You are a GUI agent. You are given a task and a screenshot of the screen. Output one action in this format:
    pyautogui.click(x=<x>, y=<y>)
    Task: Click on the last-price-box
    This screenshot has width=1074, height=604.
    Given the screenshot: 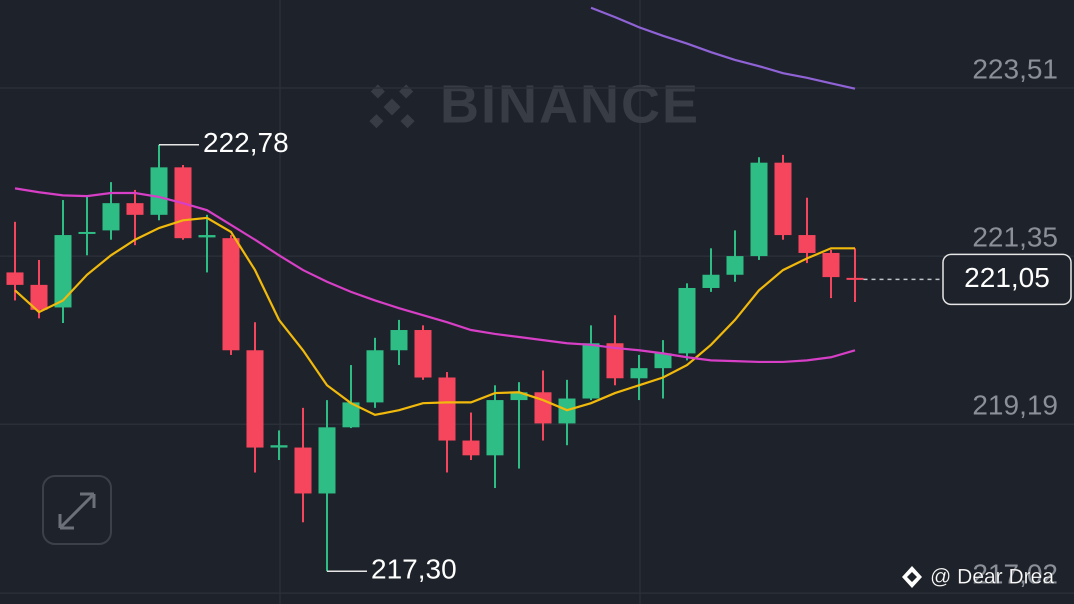 What is the action you would take?
    pyautogui.click(x=1007, y=279)
    